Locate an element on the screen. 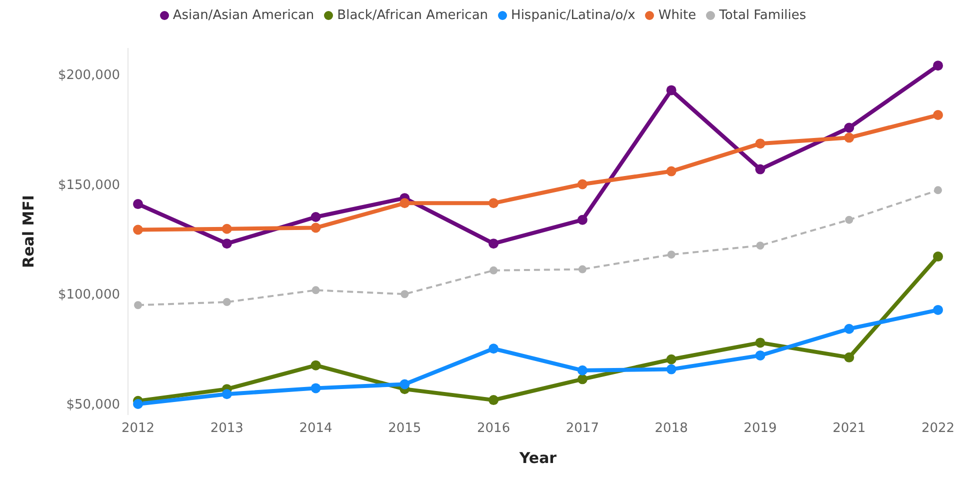  legend-label: White is located at coordinates (677, 15).